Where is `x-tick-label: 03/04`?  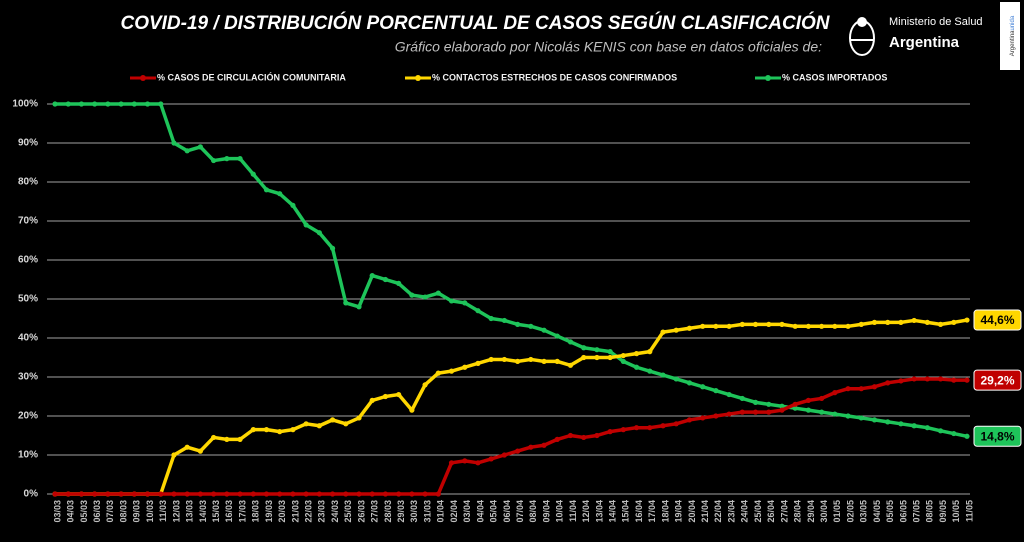 x-tick-label: 03/04 is located at coordinates (467, 511).